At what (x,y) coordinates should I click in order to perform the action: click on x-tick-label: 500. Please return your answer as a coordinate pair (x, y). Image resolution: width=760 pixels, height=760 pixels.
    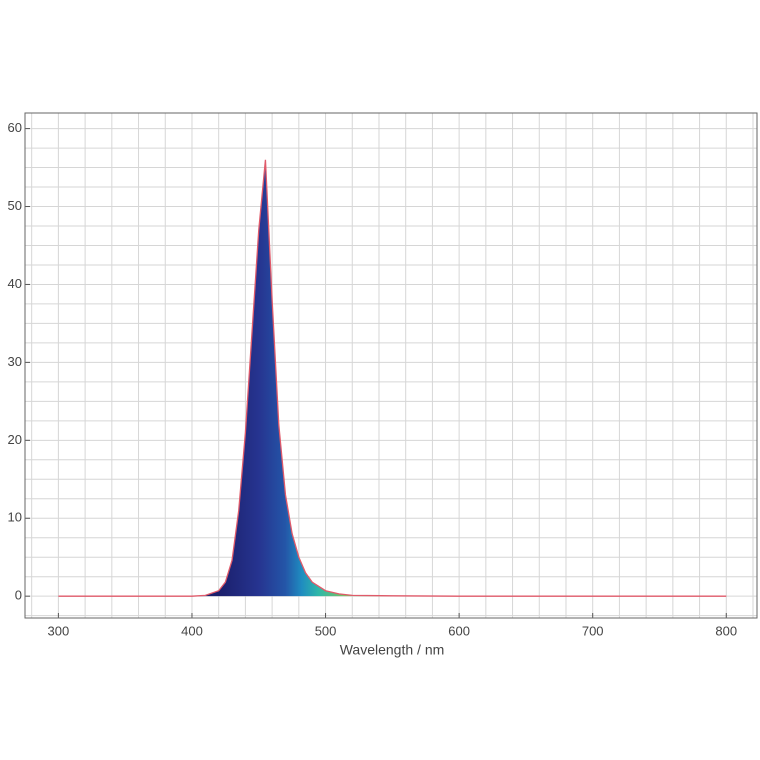
    Looking at the image, I should click on (326, 630).